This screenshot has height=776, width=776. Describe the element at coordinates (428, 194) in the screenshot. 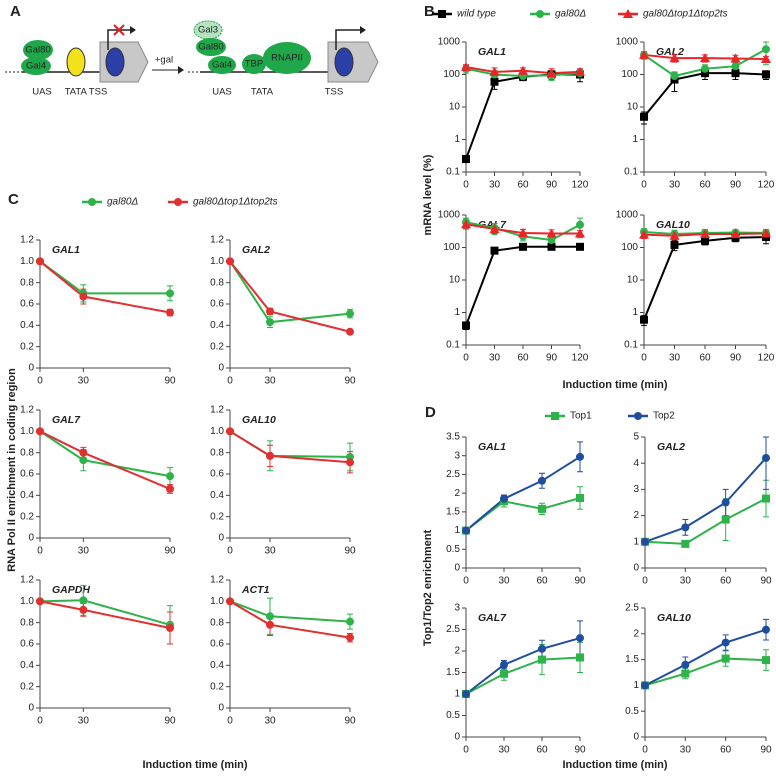

I see `y-axis-label: mRNA level (%)` at that location.